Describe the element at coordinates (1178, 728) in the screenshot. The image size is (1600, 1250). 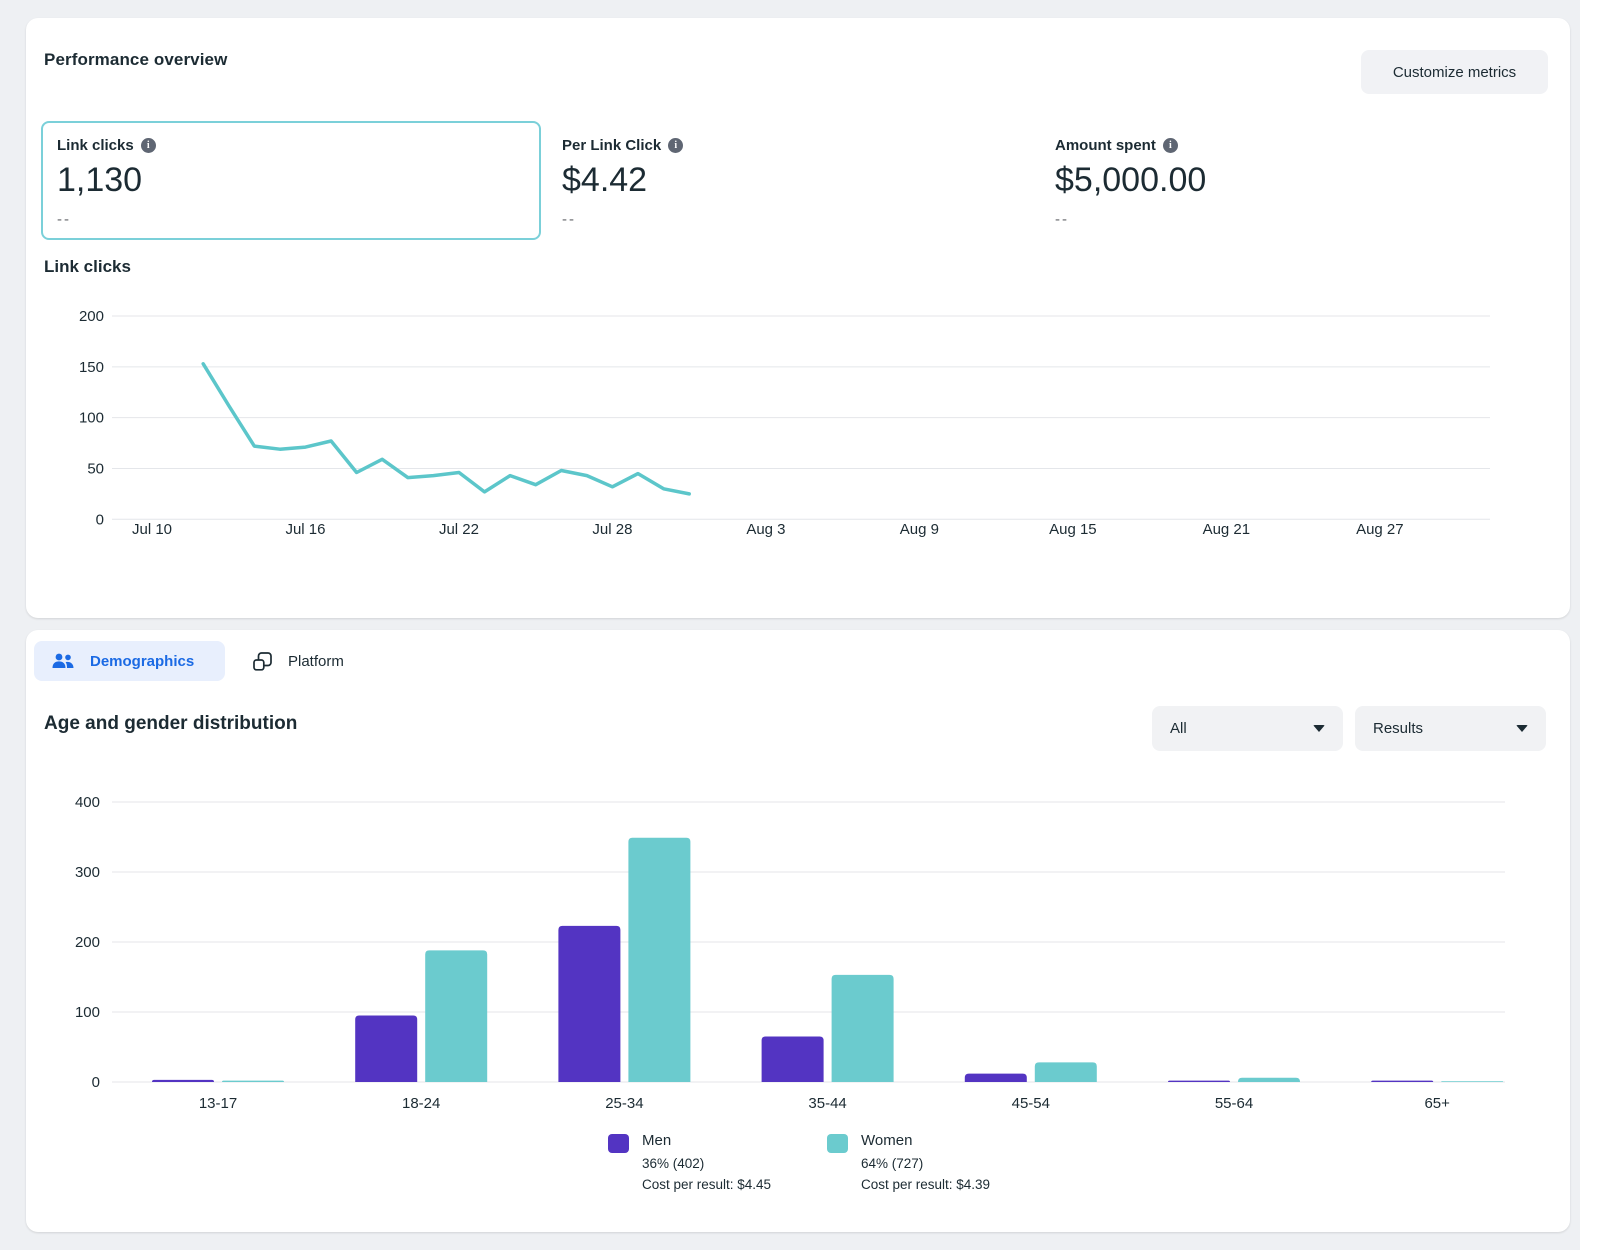
I see `dropdown-value: All` at that location.